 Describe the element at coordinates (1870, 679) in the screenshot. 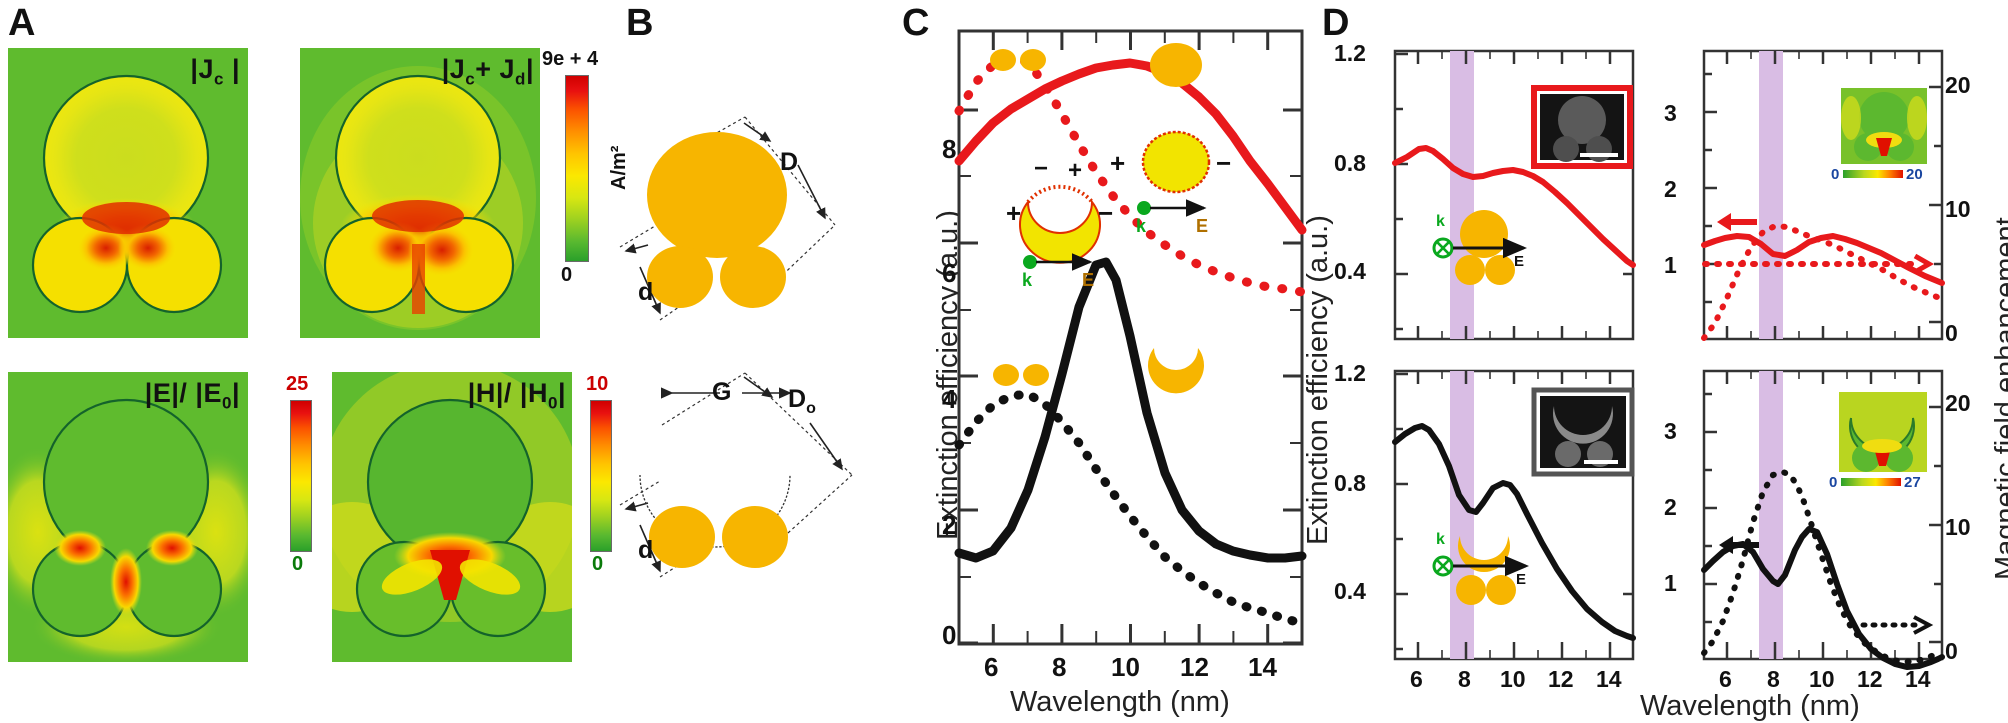

I see `panel-d-br-xtick-12: 12` at that location.